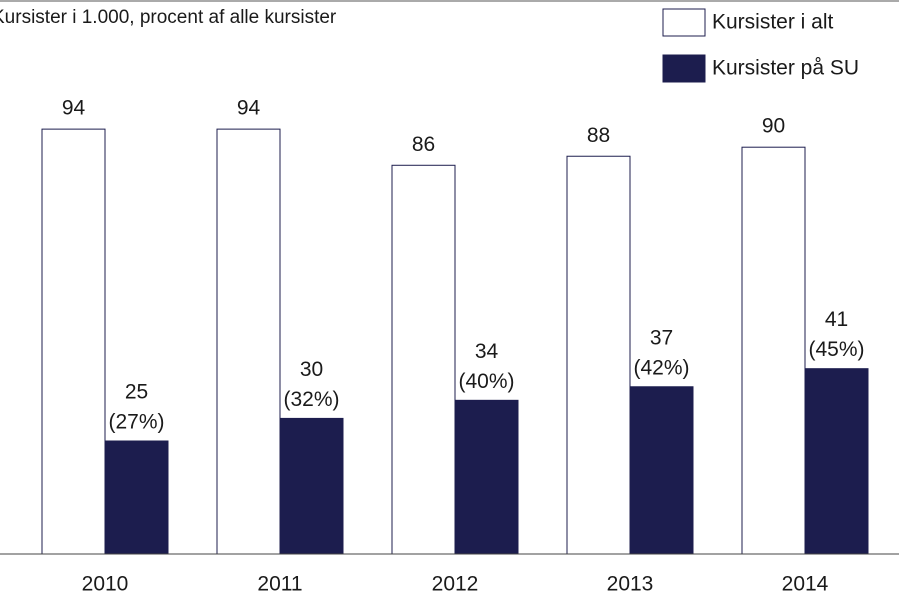 This screenshot has width=899, height=599. Describe the element at coordinates (836, 349) in the screenshot. I see `data-label: (45%)` at that location.